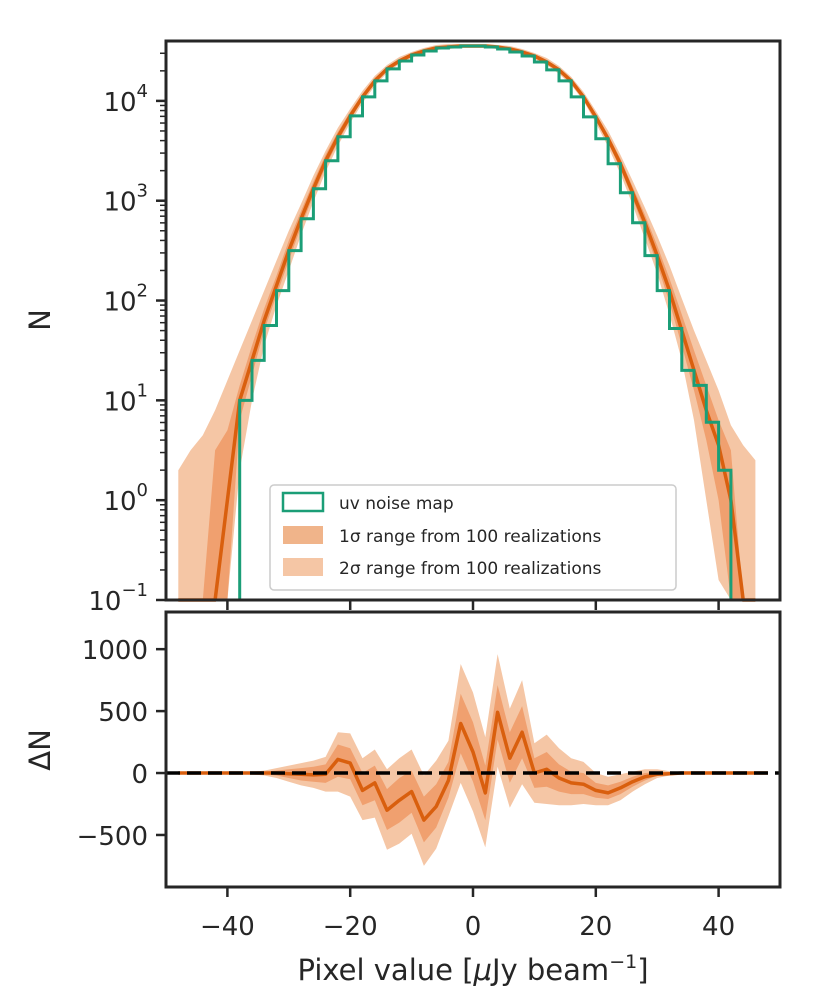 The image size is (830, 997). I want to click on x-axis-label-mu: μ, so click(482, 970).